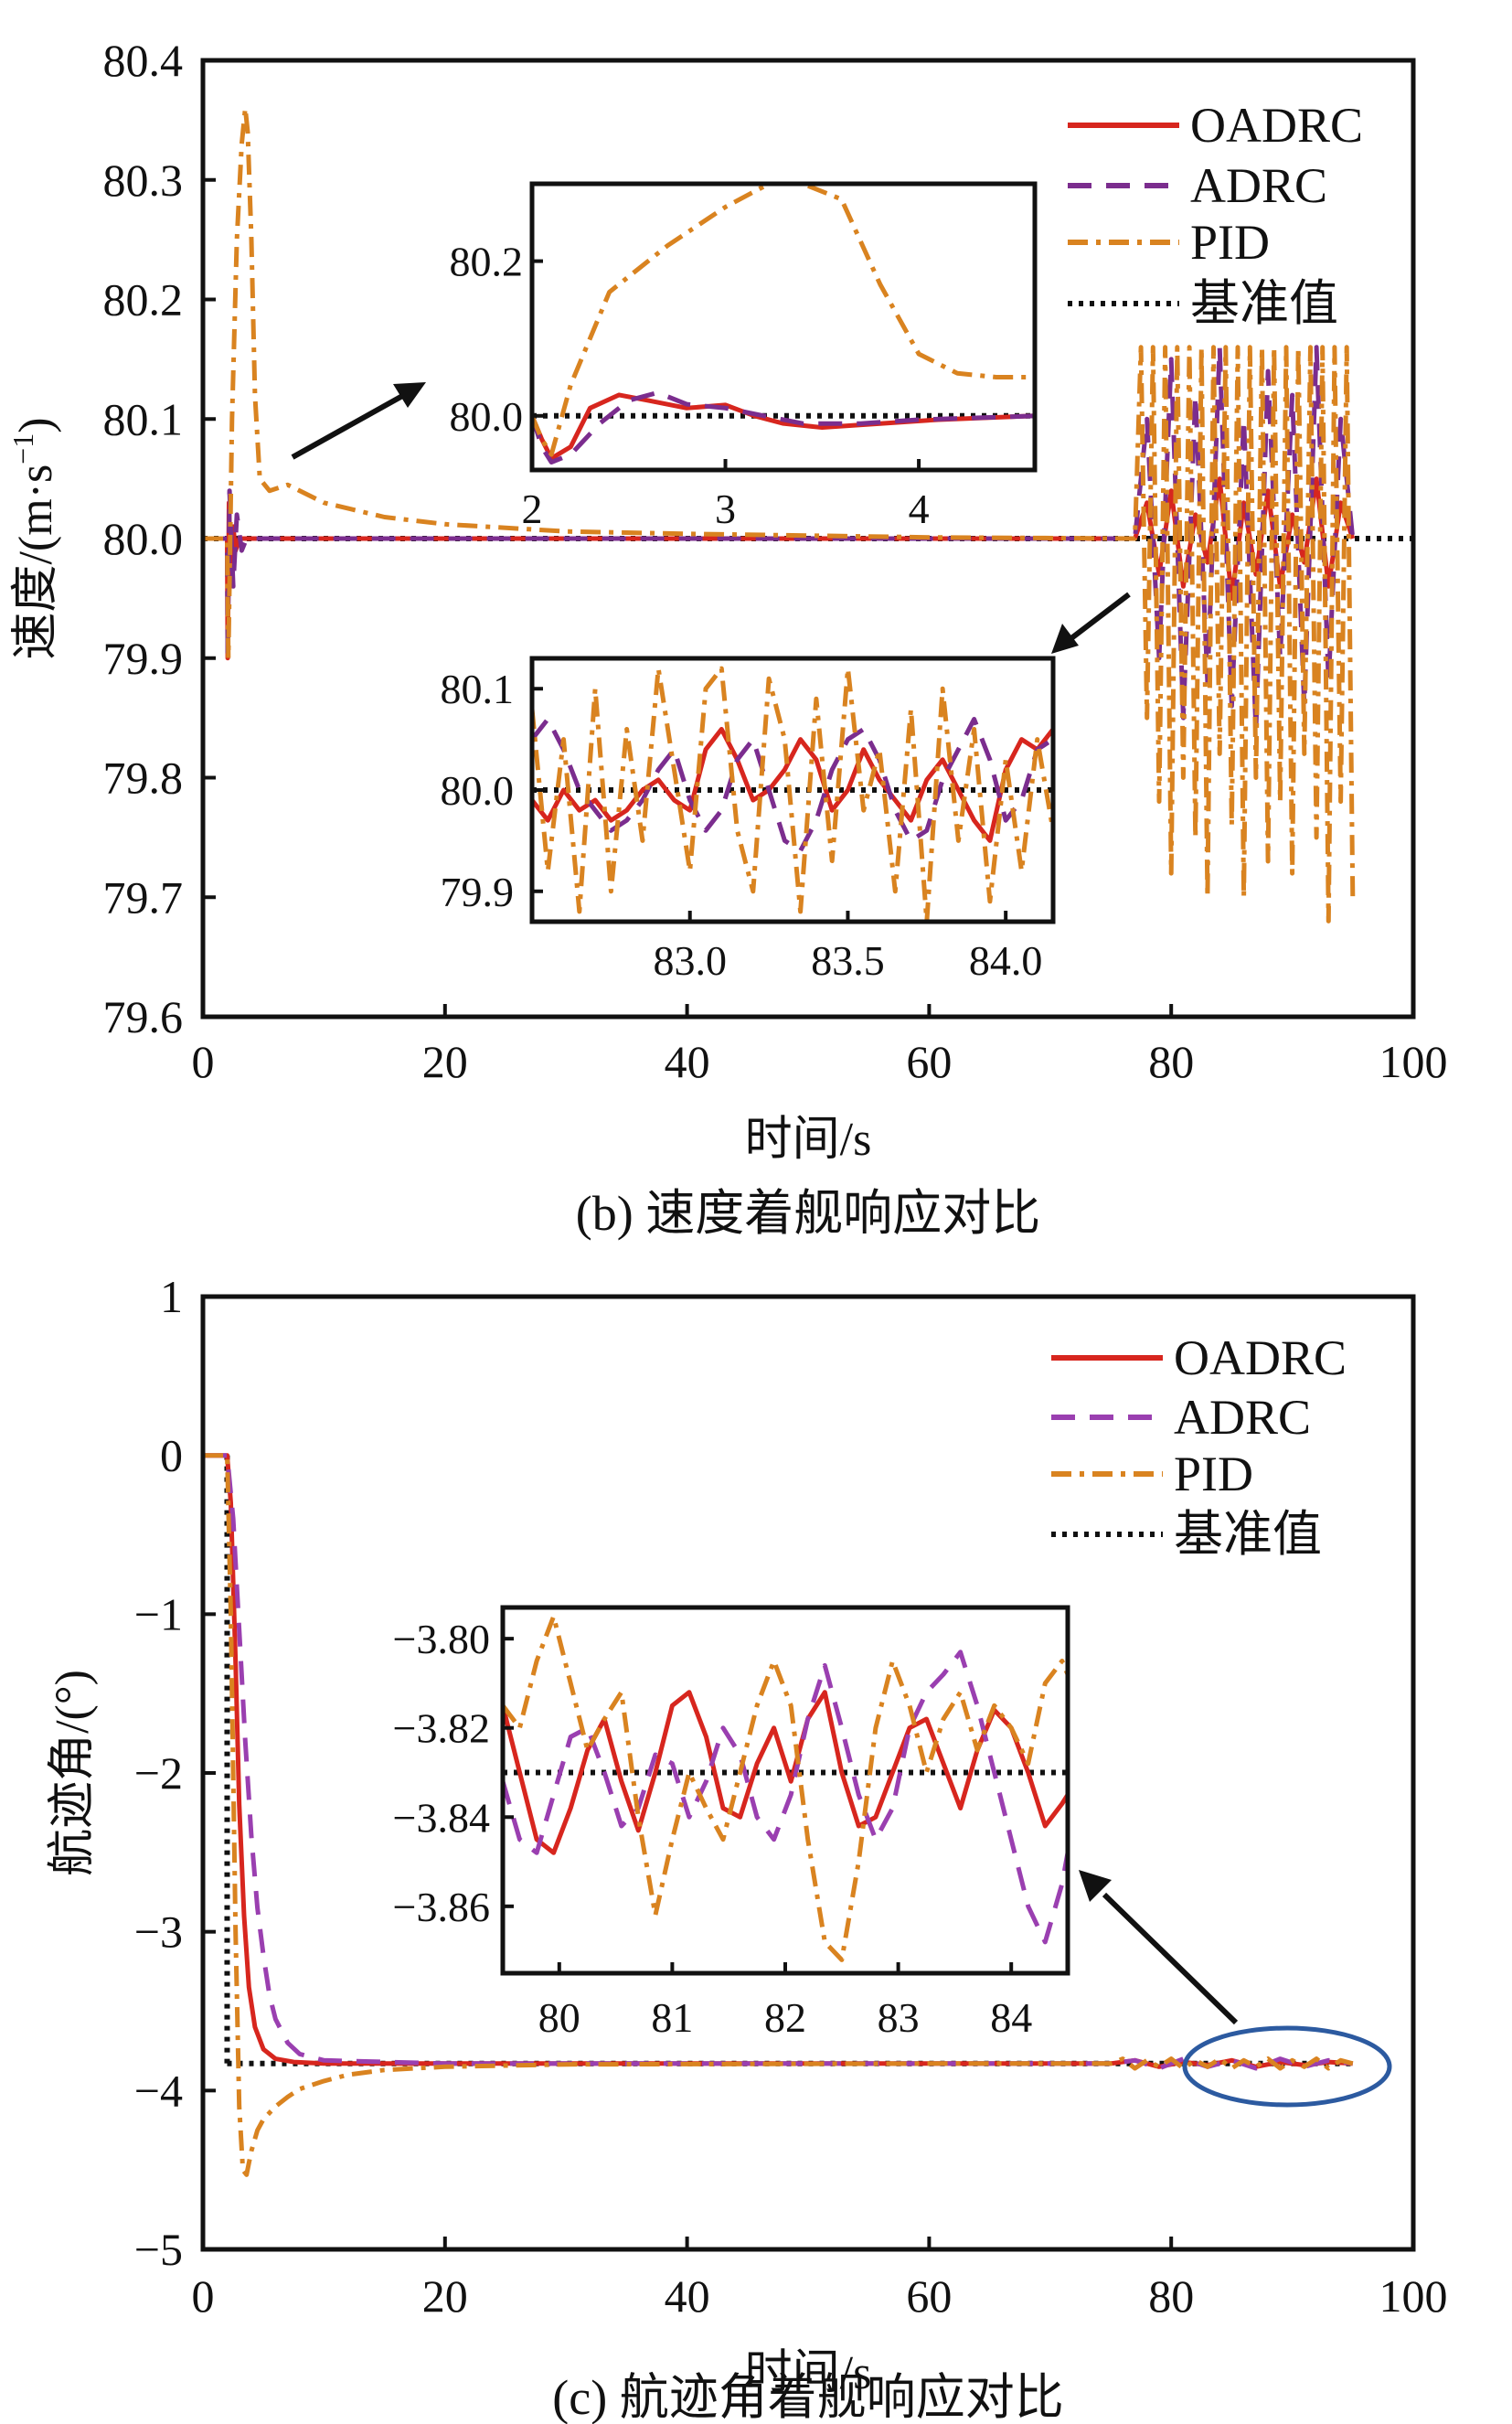 The width and height of the screenshot is (1512, 2424). I want to click on inset-y-tick-label: 79.9, so click(478, 892).